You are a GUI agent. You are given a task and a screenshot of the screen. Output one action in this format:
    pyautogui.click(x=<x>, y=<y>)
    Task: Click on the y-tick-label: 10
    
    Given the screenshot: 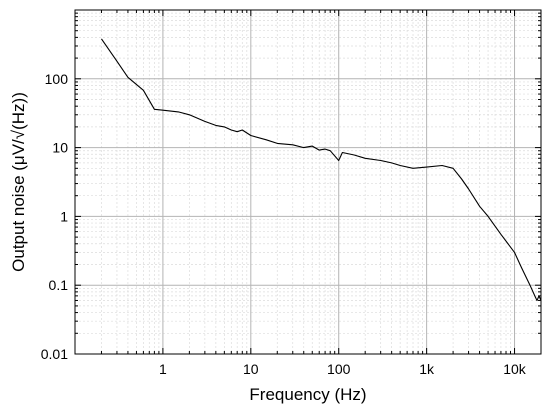 What is the action you would take?
    pyautogui.click(x=60, y=148)
    